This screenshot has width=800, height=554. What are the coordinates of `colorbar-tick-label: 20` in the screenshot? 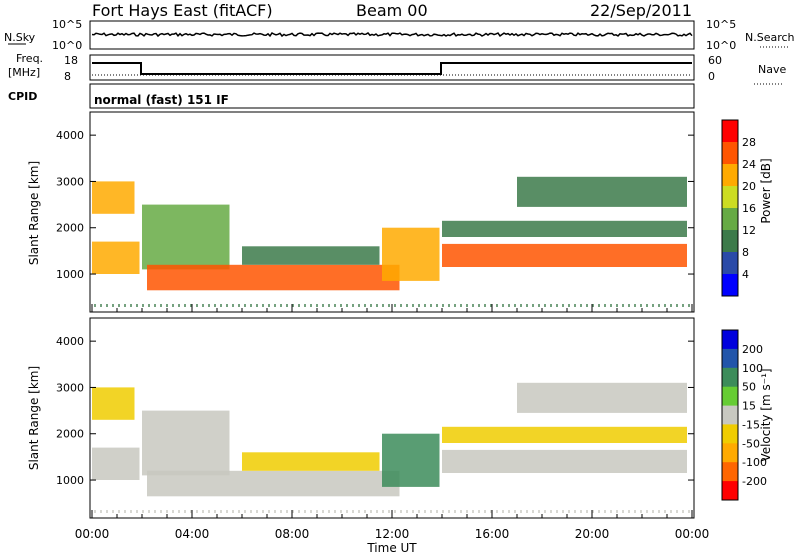 It's located at (749, 186).